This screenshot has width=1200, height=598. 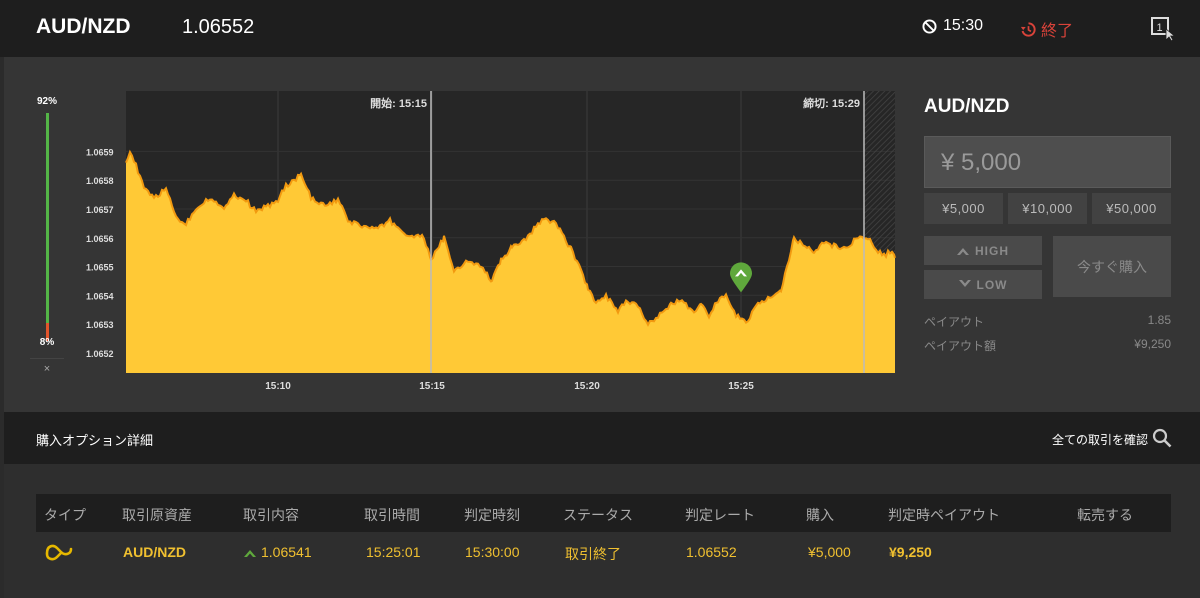 I want to click on buy-now-button: 今すぐ購入, so click(x=1112, y=266).